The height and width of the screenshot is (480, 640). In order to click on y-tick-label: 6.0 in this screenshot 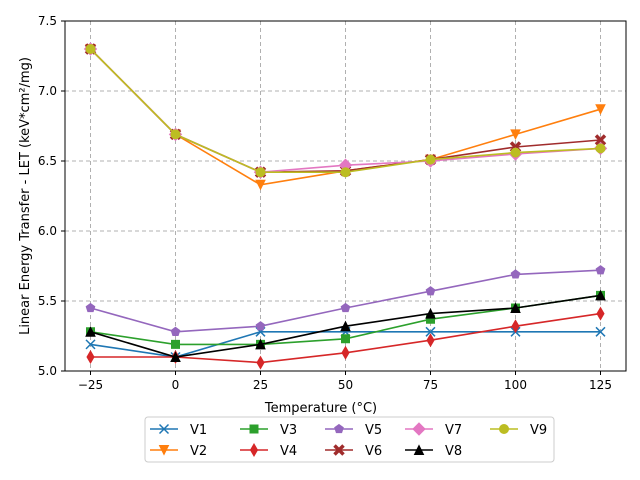, I will do `click(47, 231)`.